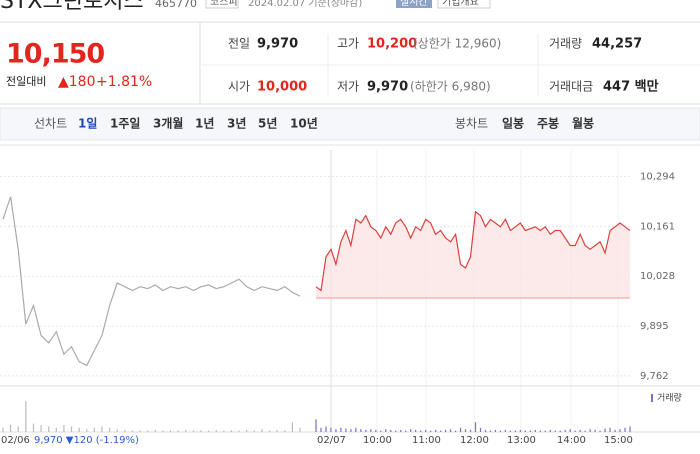 The height and width of the screenshot is (454, 700). What do you see at coordinates (282, 87) in the screenshot?
I see `stat-value: 10,000` at bounding box center [282, 87].